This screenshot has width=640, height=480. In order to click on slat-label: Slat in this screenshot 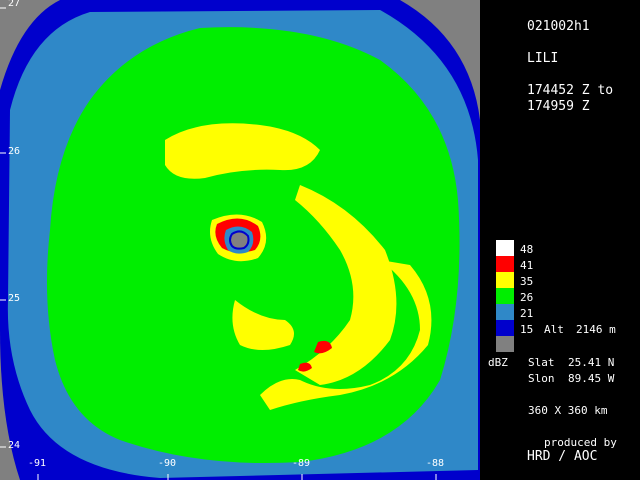, I will do `click(541, 362)`.